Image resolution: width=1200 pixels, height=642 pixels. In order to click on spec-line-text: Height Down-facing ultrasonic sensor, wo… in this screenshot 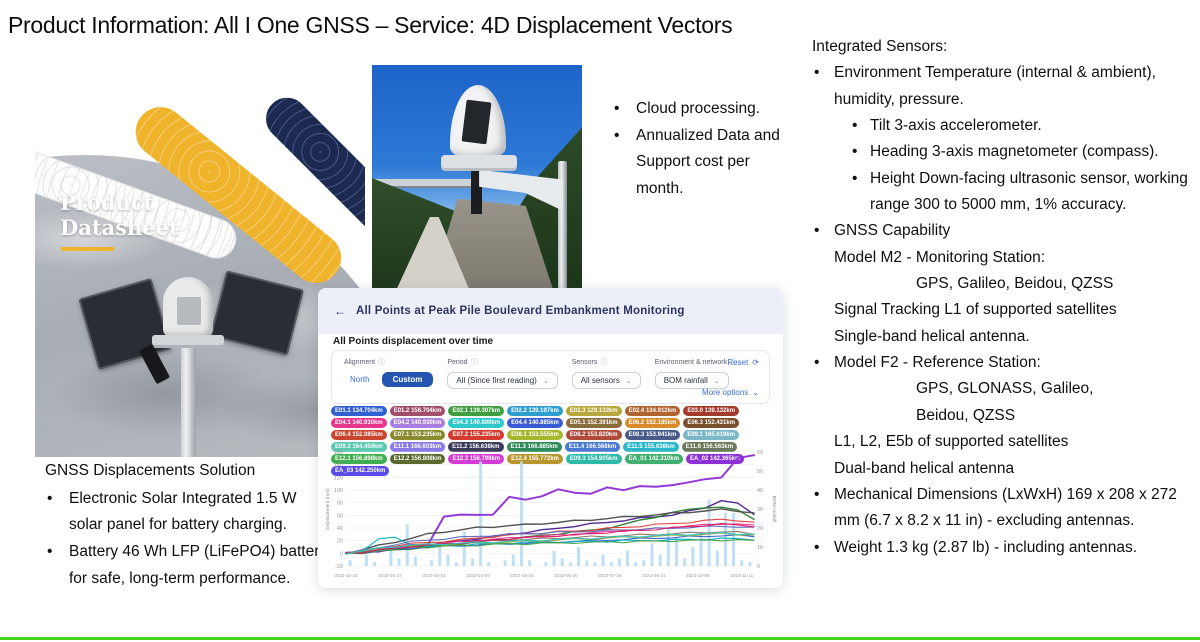, I will do `click(1029, 191)`.